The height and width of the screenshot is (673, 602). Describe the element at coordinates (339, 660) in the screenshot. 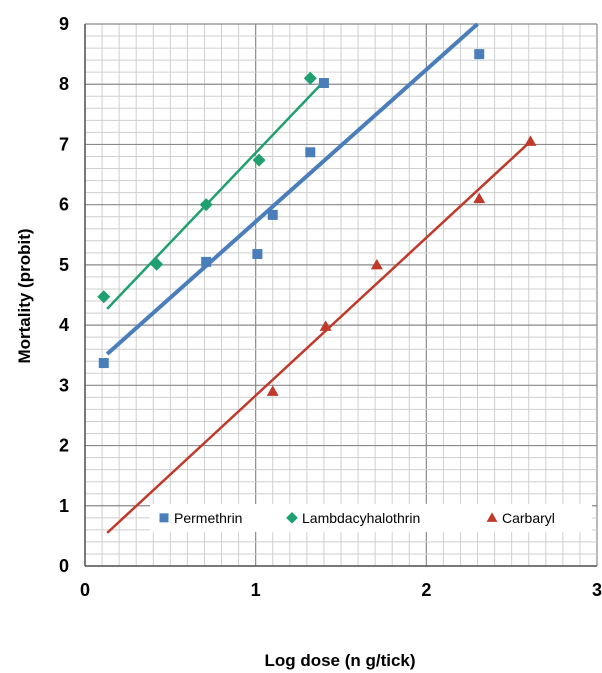

I see `x-axis-title: Log dose (n g/tick)` at that location.